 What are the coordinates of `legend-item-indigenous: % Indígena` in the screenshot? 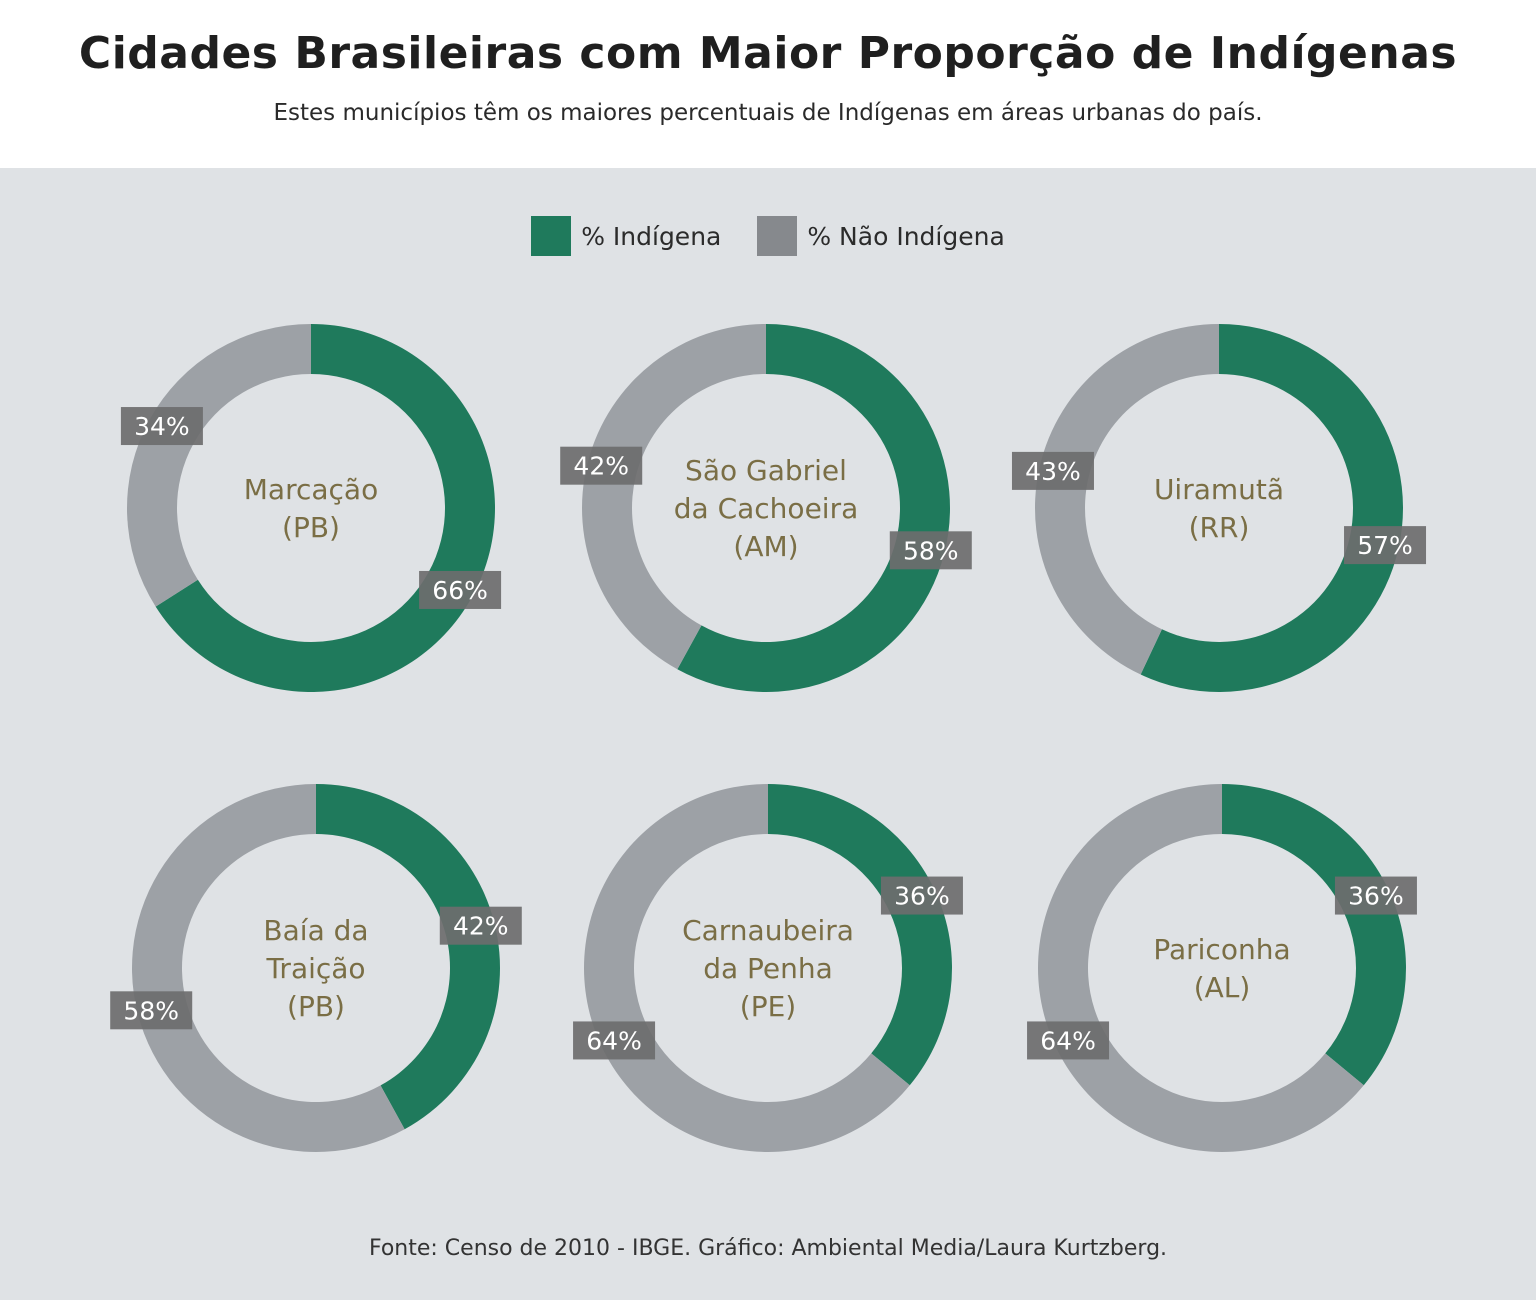 It's located at (626, 236).